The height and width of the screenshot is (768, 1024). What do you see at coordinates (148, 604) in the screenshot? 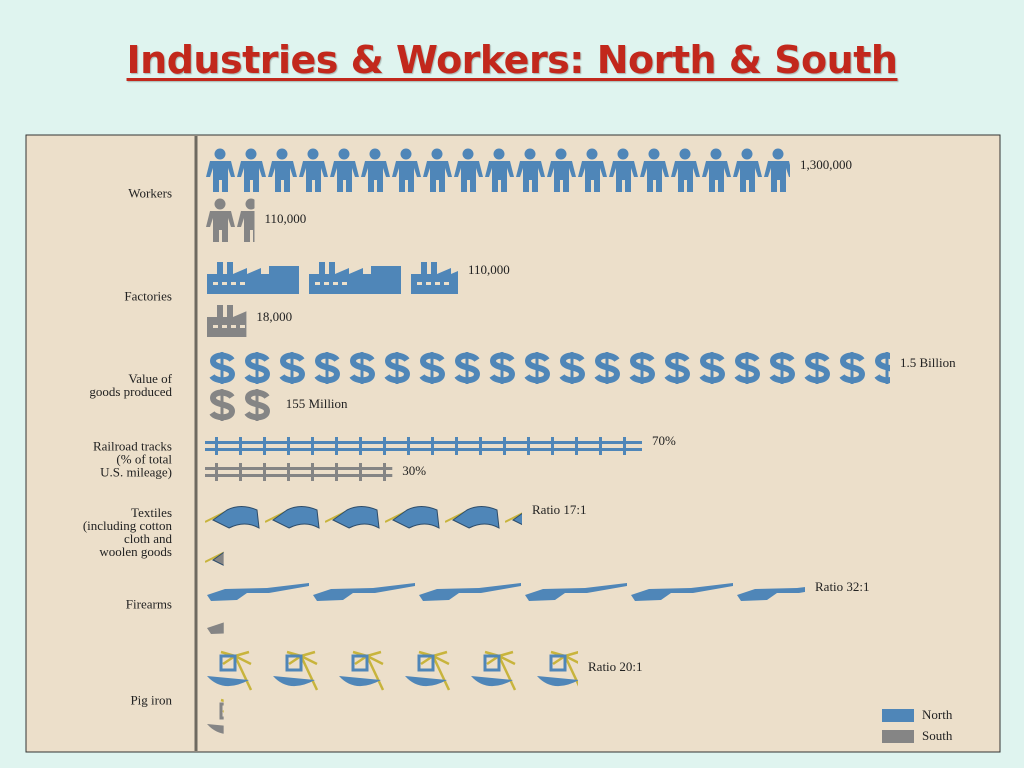
I see `category-label: Firearms` at bounding box center [148, 604].